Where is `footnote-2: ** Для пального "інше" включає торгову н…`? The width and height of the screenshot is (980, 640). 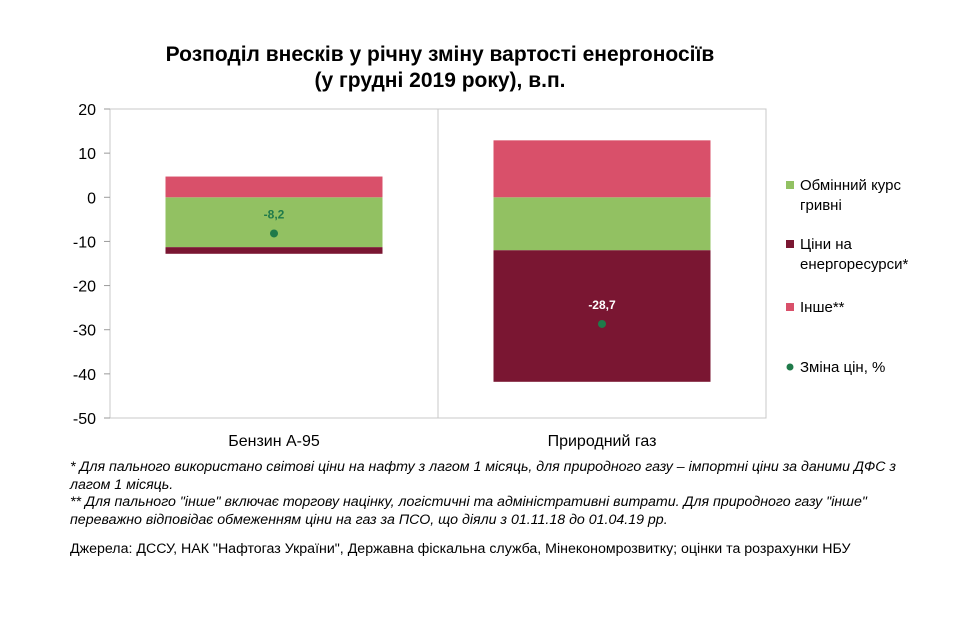
footnote-2: ** Для пального "інше" включає торгову н… is located at coordinates (468, 511).